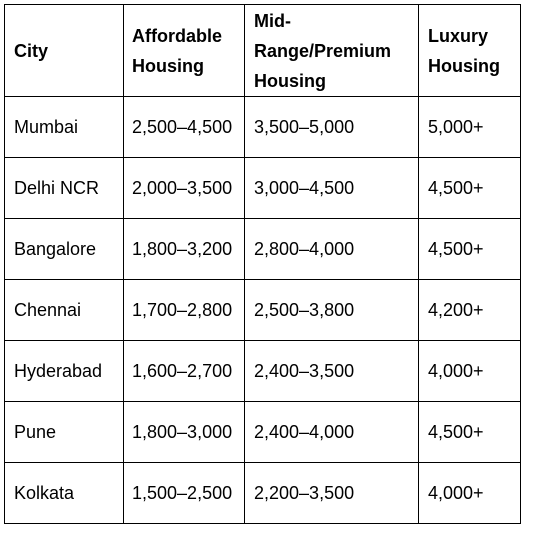 The height and width of the screenshot is (541, 534). Describe the element at coordinates (469, 310) in the screenshot. I see `cell-luxury: 4,200+` at that location.